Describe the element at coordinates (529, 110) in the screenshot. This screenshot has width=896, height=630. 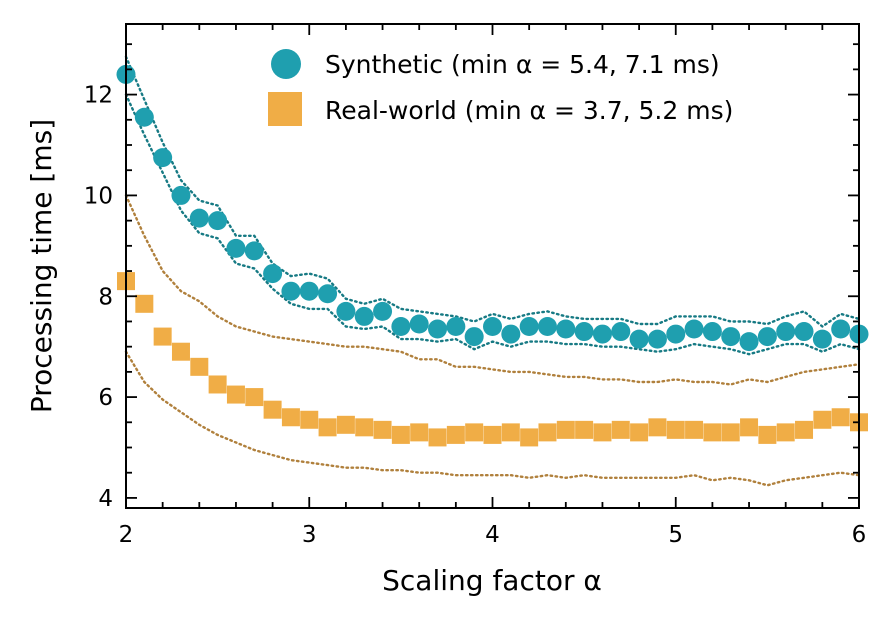
I see `legend-label-real-world: Real-world (min α = 3.7, 5.2 ms)` at that location.